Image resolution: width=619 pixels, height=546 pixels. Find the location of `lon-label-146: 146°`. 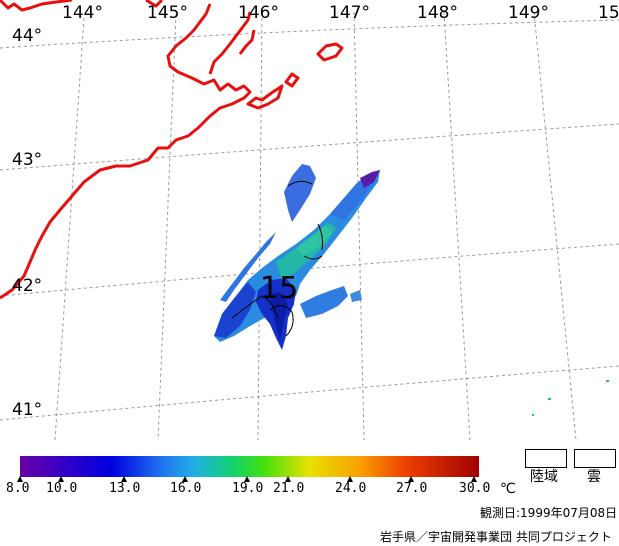

lon-label-146: 146° is located at coordinates (258, 13).